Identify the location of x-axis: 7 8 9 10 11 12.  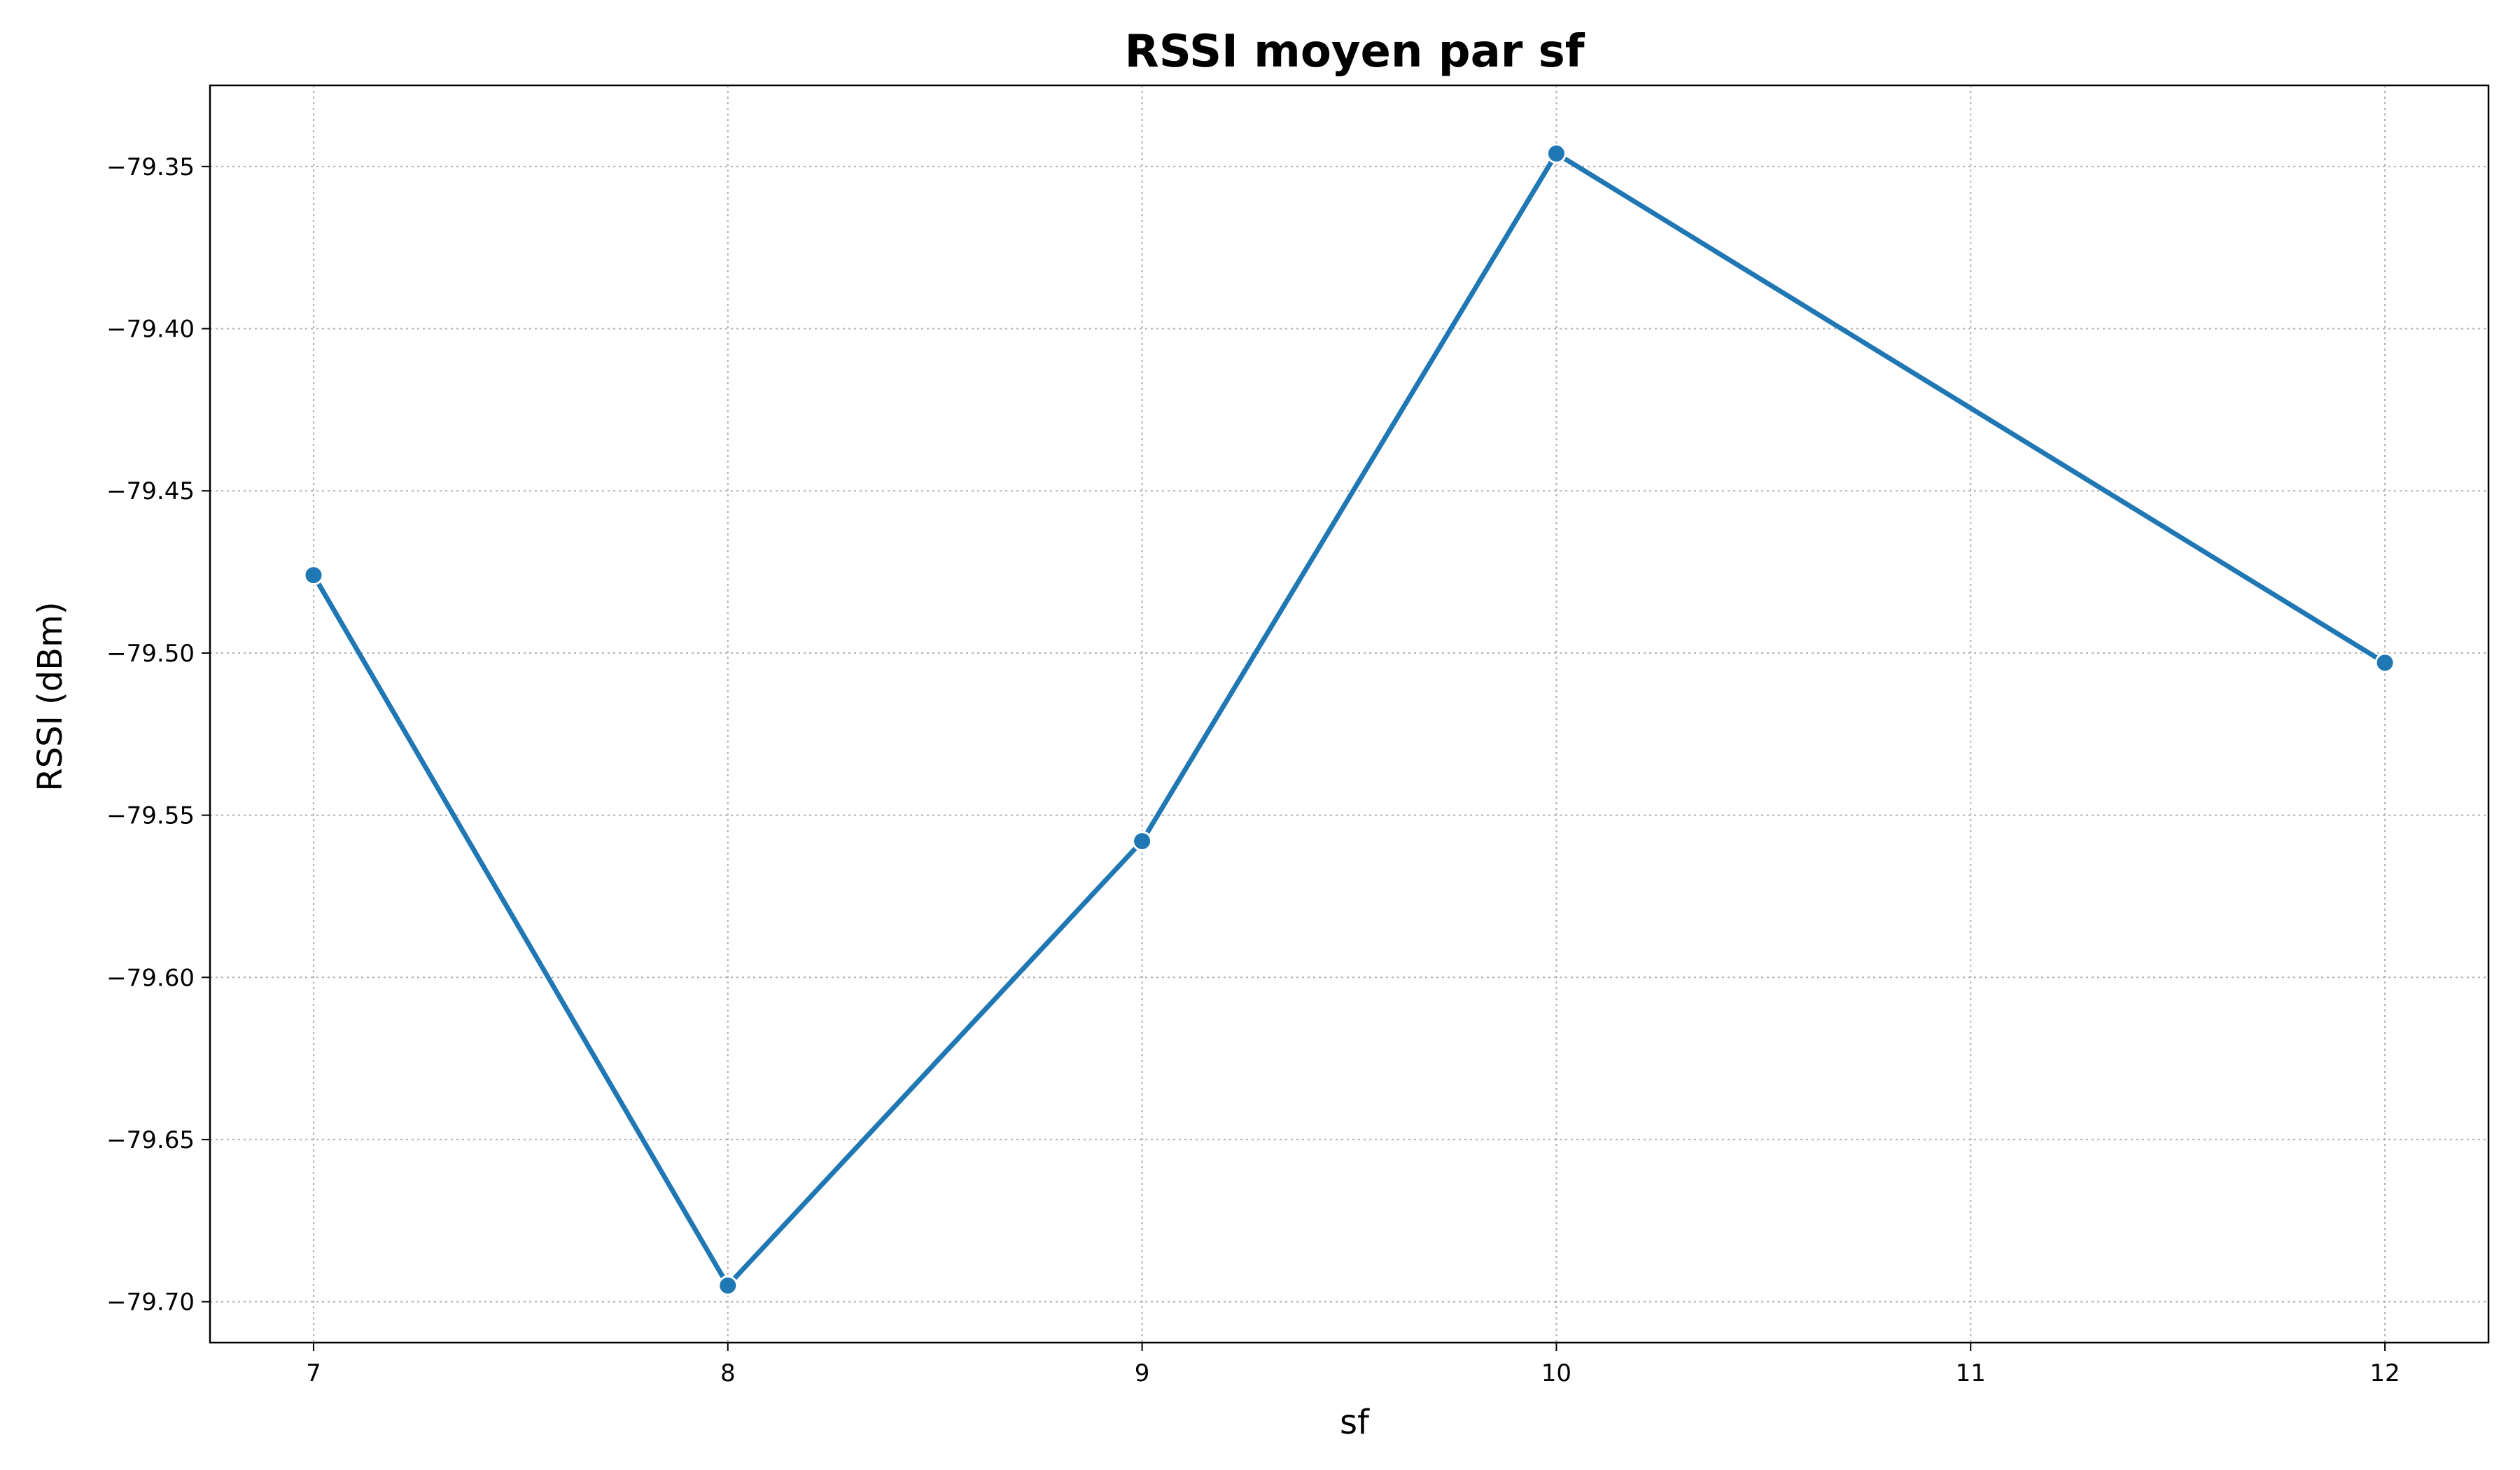
(1353, 1365).